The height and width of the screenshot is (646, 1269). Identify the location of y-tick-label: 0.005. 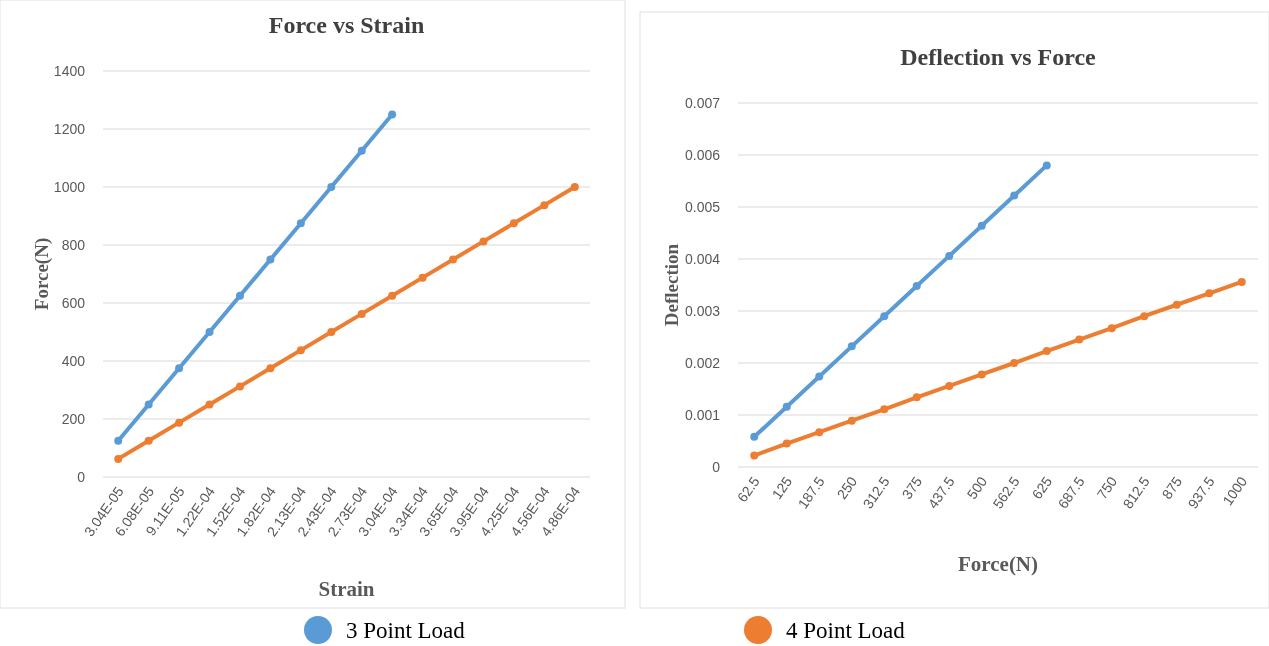
(702, 207).